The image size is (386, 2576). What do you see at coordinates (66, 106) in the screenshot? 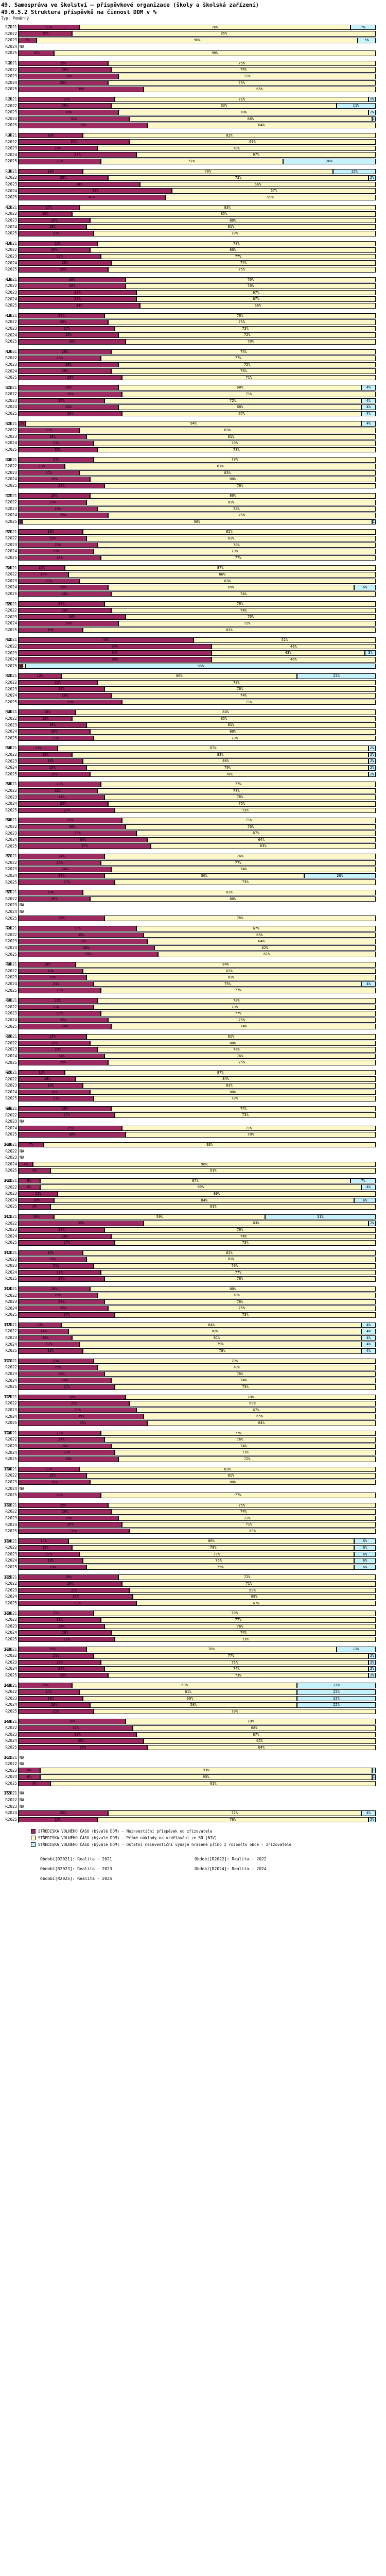
I see `bar-segment-1: 26%` at bounding box center [66, 106].